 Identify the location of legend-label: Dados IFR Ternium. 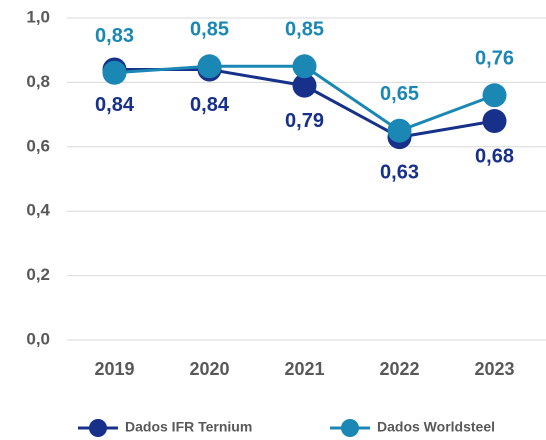
(188, 427).